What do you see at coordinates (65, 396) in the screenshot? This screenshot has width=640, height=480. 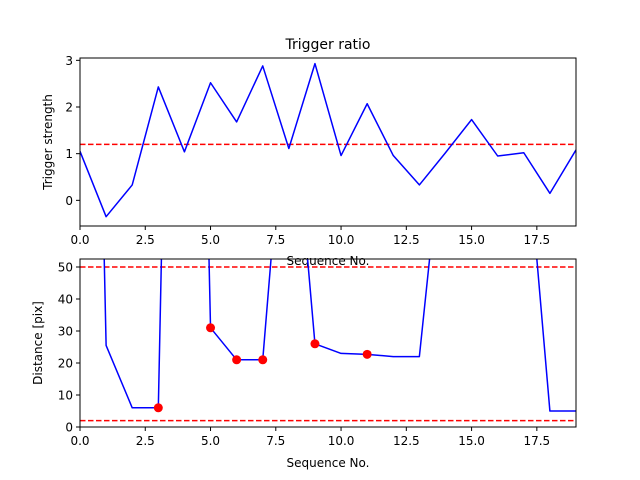 I see `y-tick-label: 10` at bounding box center [65, 396].